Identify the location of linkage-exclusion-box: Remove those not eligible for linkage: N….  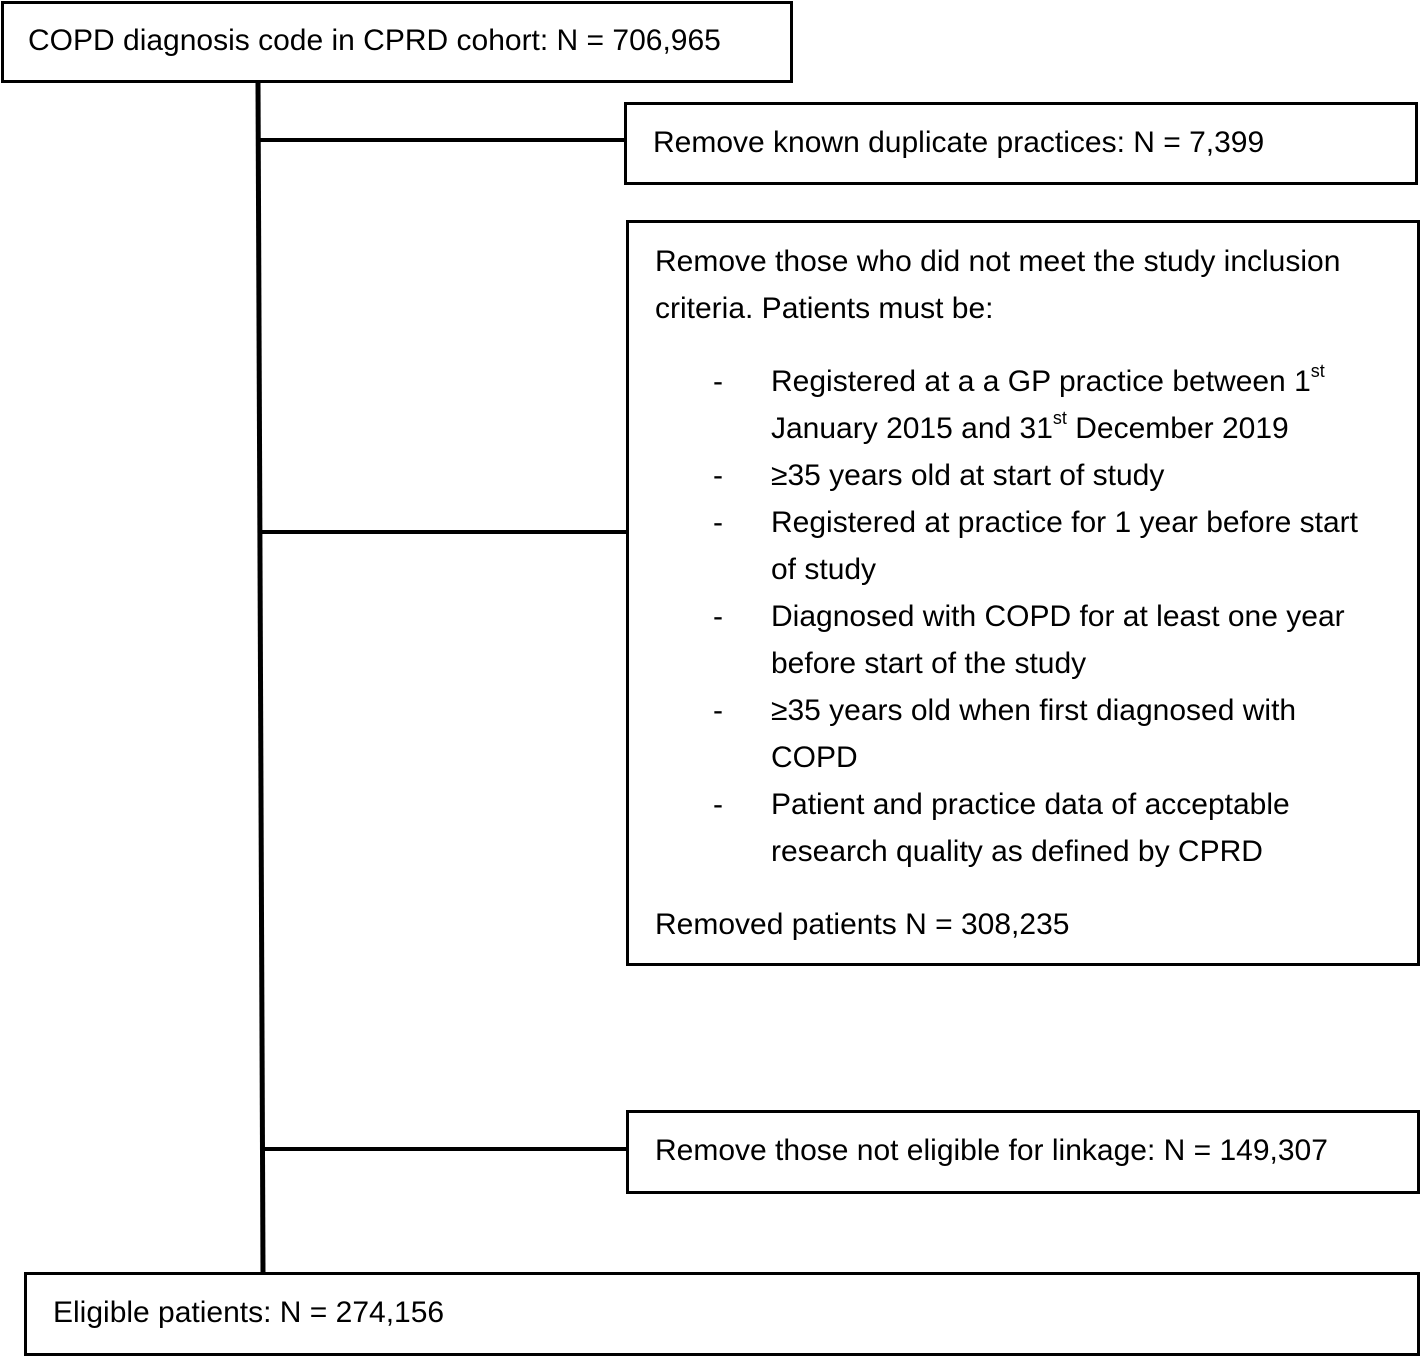
(1023, 1152).